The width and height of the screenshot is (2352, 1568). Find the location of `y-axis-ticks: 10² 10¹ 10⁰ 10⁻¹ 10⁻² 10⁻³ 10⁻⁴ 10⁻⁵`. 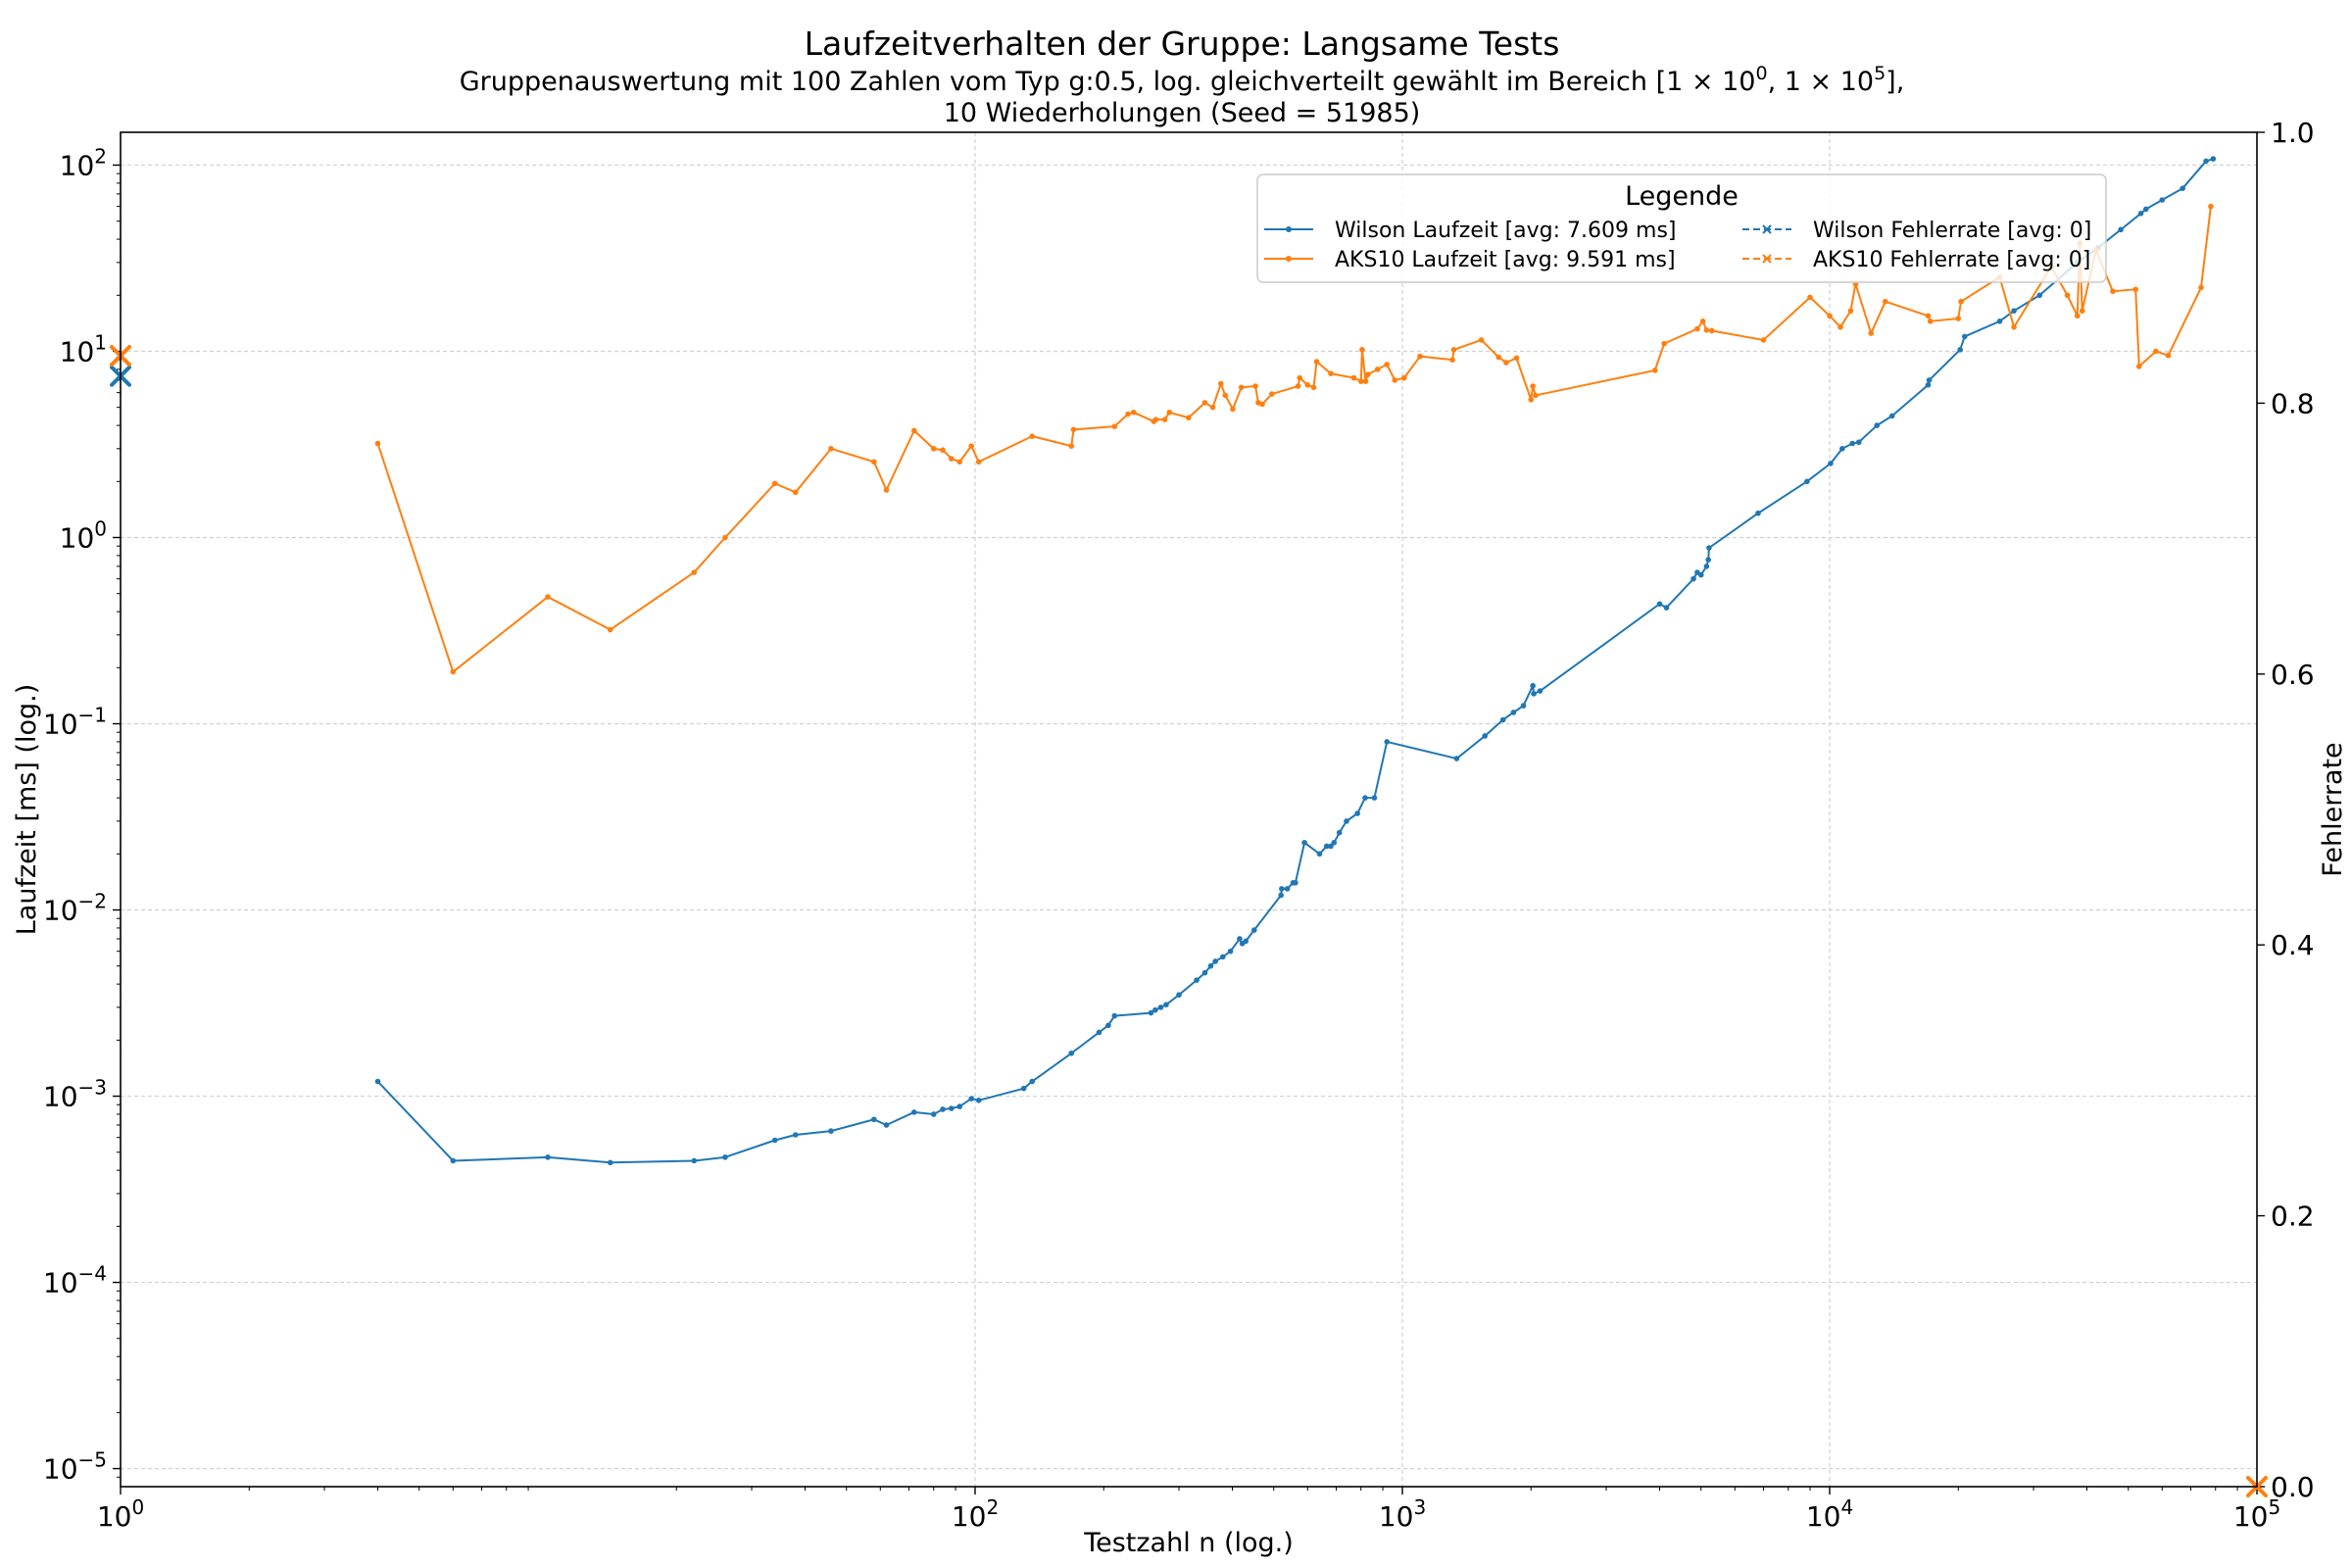

y-axis-ticks: 10² 10¹ 10⁰ 10⁻¹ 10⁻² 10⁻³ 10⁻⁴ 10⁻⁵ is located at coordinates (82, 815).